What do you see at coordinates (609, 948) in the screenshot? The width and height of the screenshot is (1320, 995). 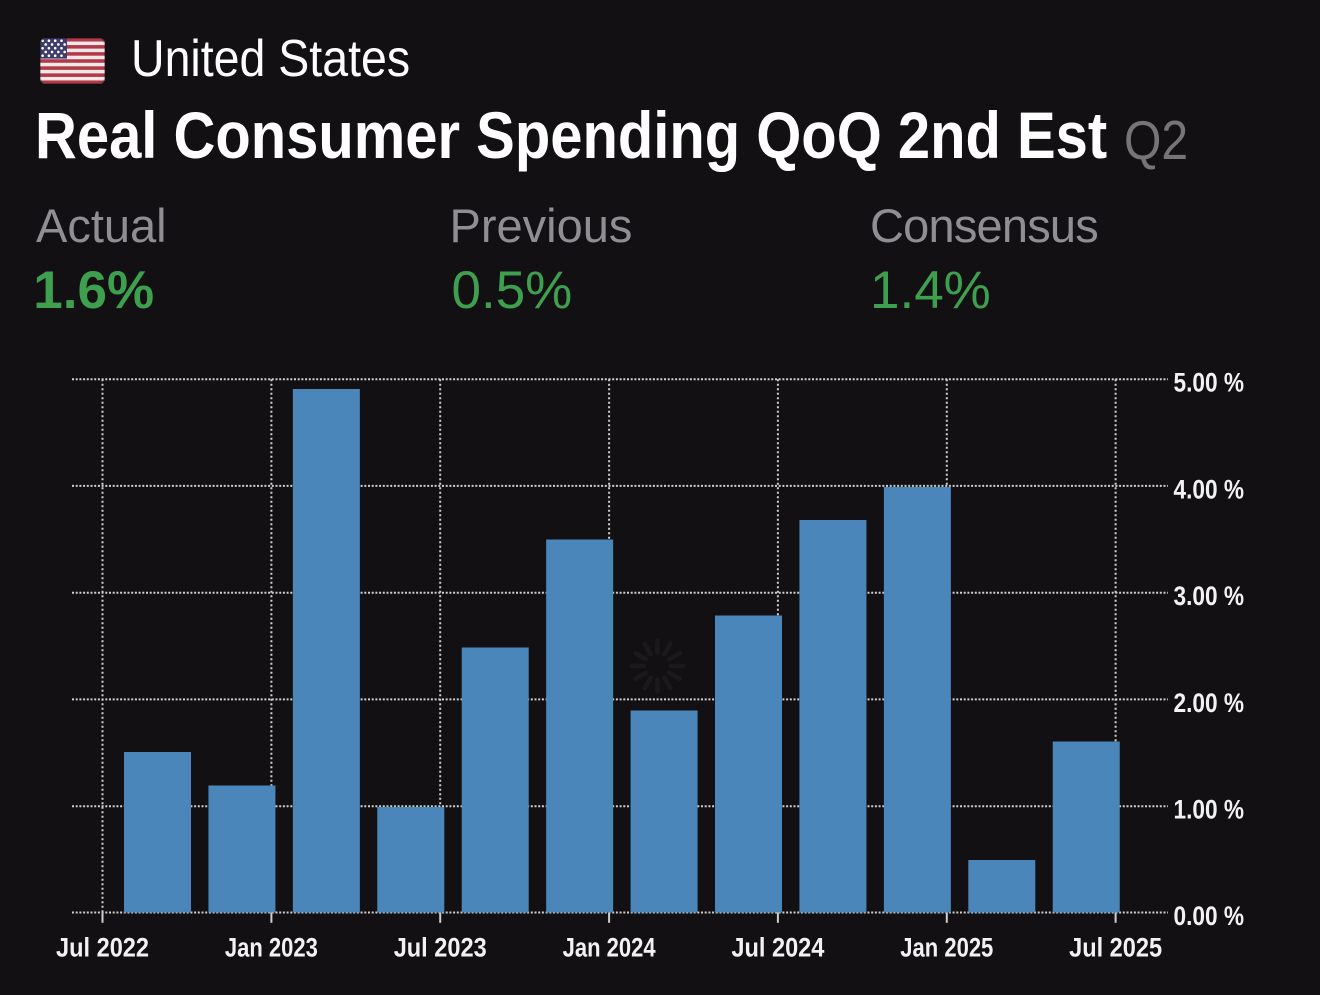 I see `svg-text: Jan 2024` at bounding box center [609, 948].